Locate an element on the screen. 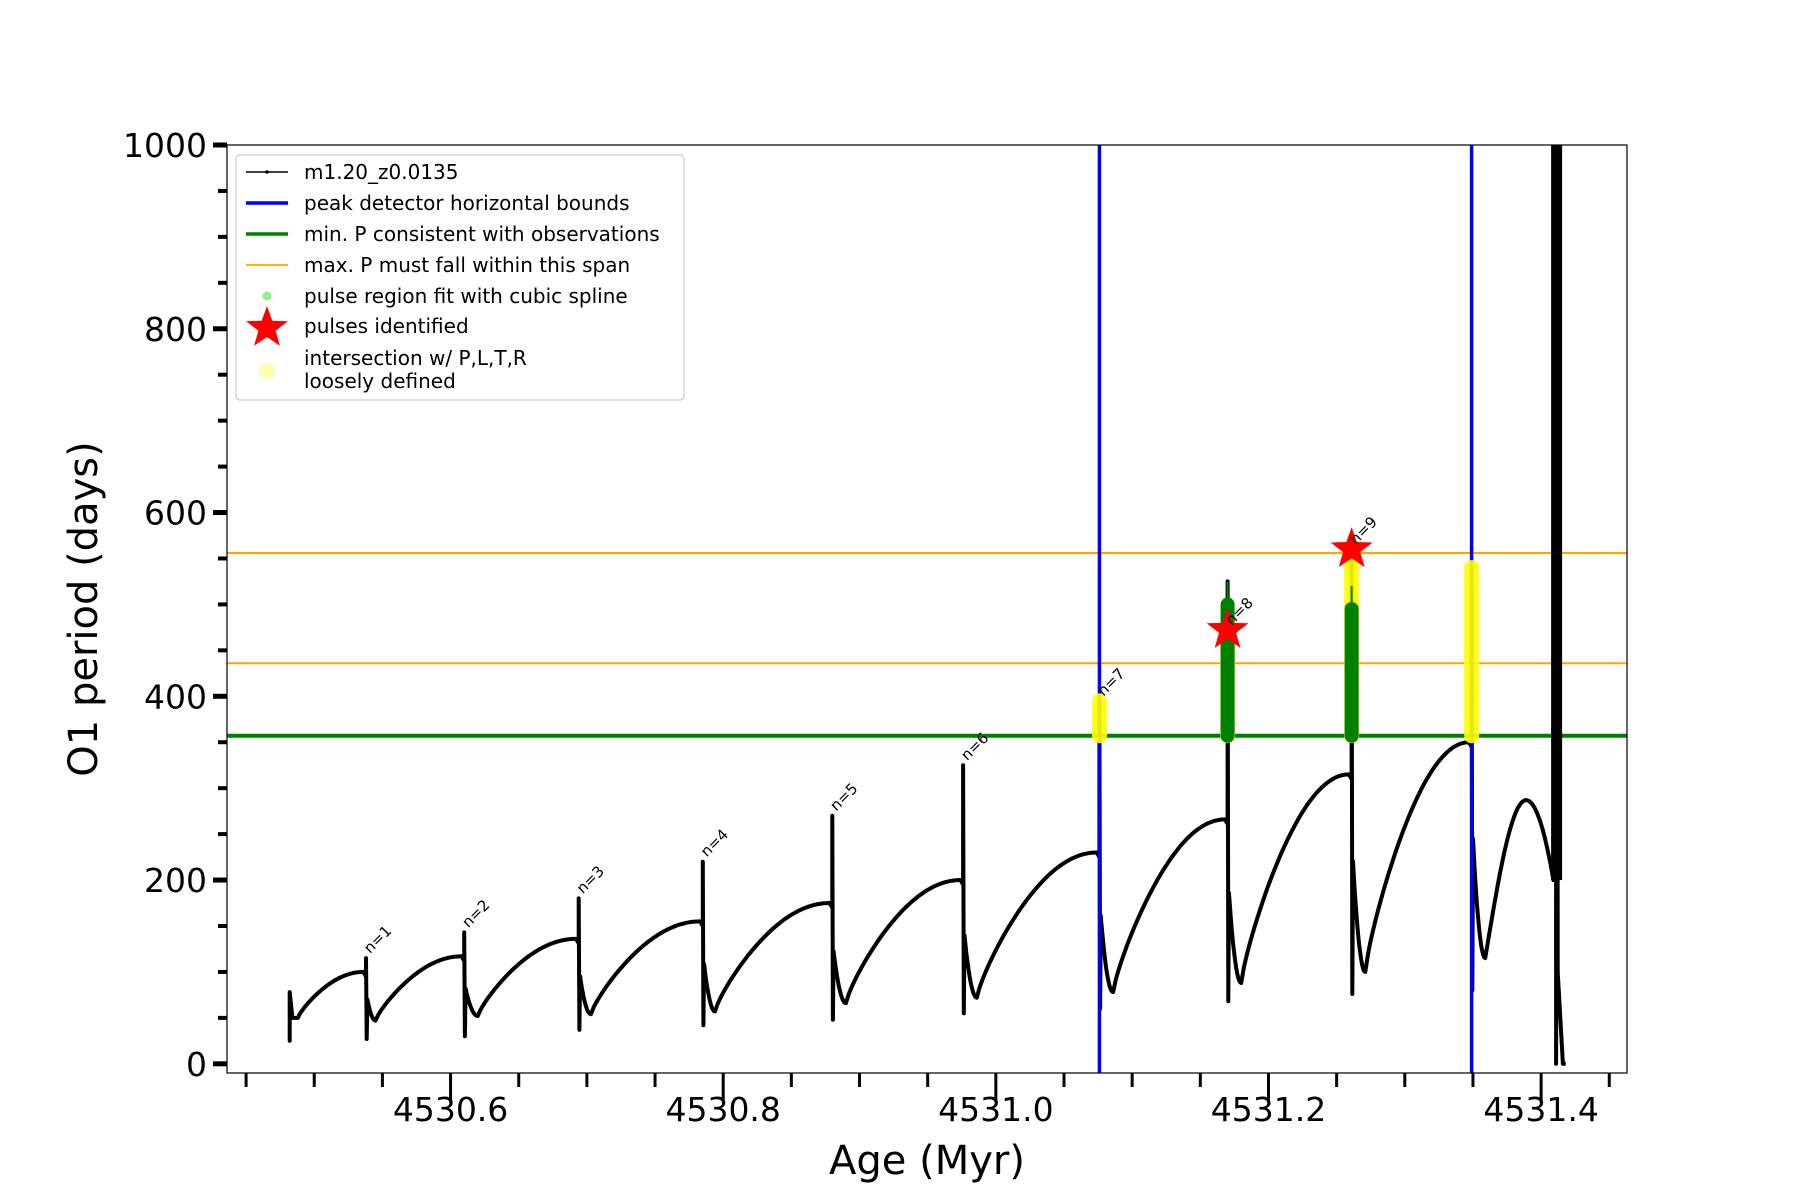 Image resolution: width=1800 pixels, height=1200 pixels. y-tick-label: 200 is located at coordinates (175, 880).